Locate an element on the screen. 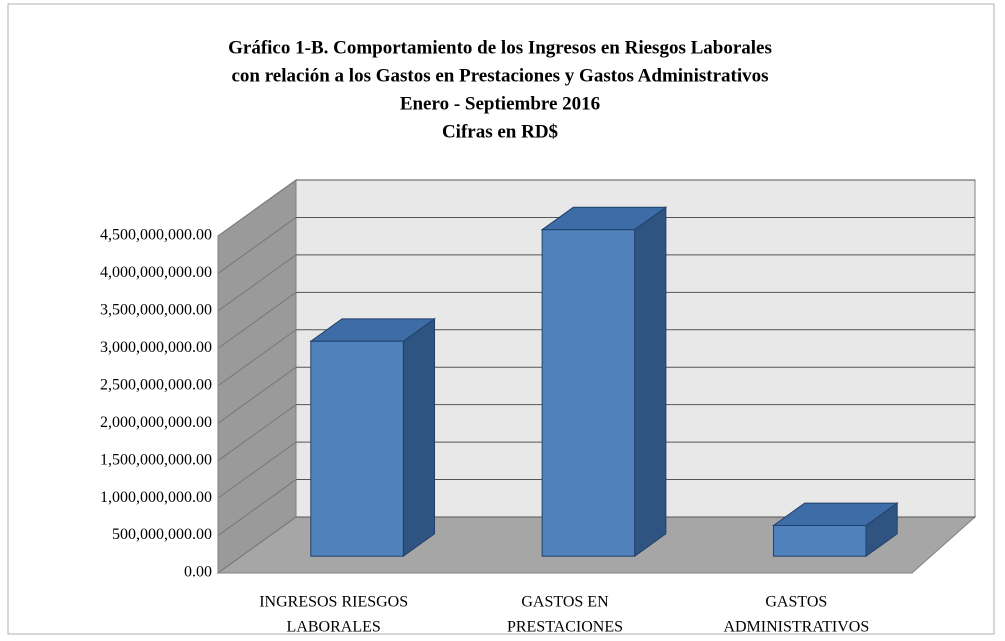 Image resolution: width=1005 pixels, height=641 pixels. chart-title: Cifras en RD$ is located at coordinates (500, 131).